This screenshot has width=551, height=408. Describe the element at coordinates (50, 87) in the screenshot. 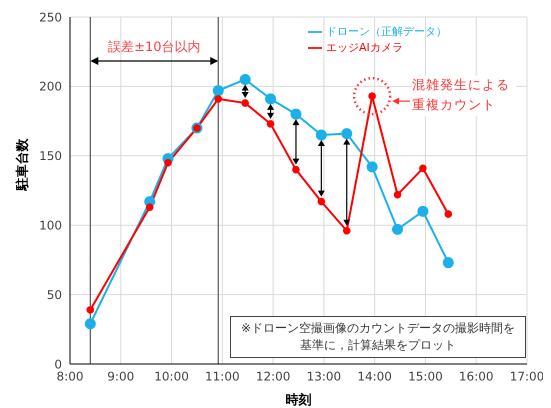

I see `y-tick-label: 200` at that location.